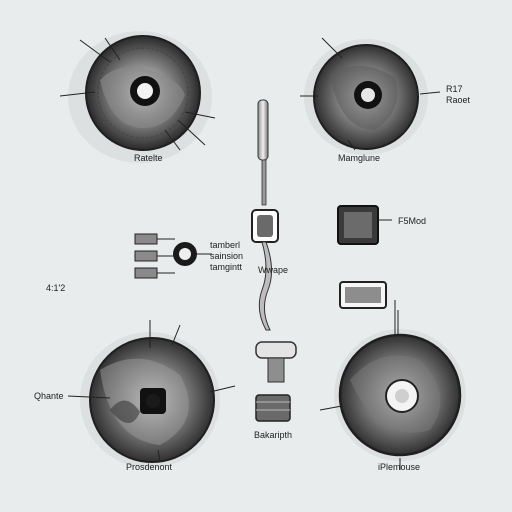 This screenshot has width=512, height=512. Describe the element at coordinates (359, 158) in the screenshot. I see `top-right-caption: Mamglune` at that location.